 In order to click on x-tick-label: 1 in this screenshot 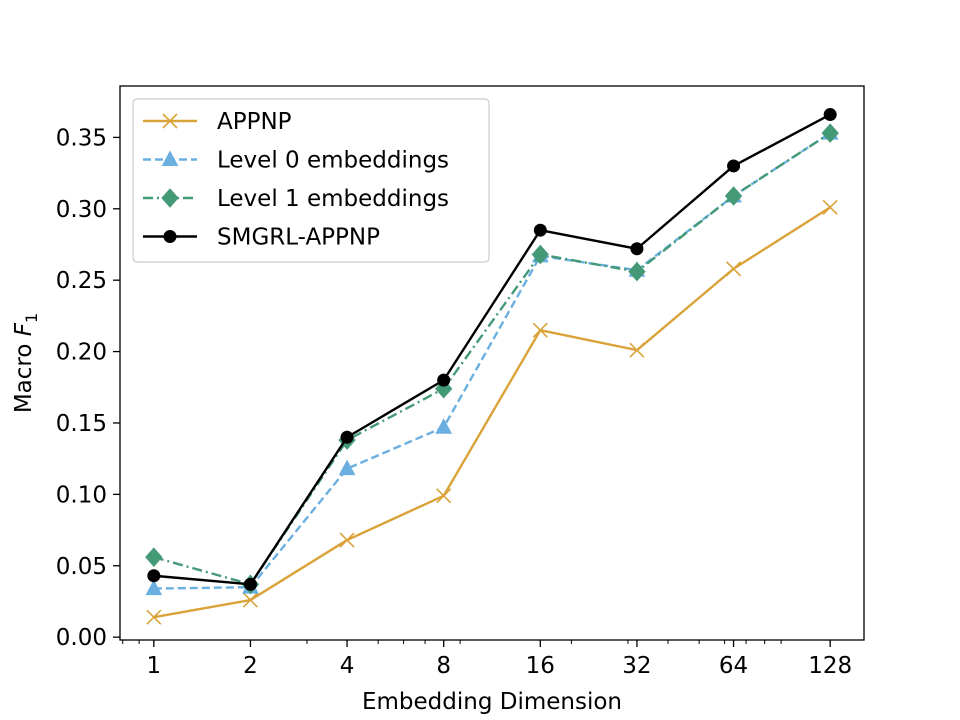, I will do `click(153, 666)`.